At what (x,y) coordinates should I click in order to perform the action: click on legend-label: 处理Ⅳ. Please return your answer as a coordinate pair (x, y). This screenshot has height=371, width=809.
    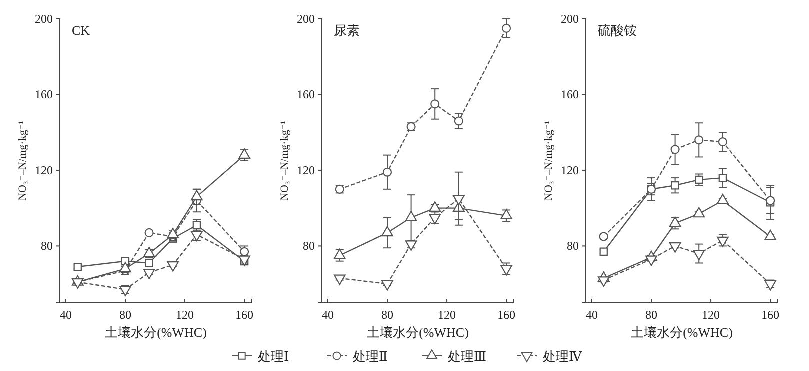
    Looking at the image, I should click on (563, 356).